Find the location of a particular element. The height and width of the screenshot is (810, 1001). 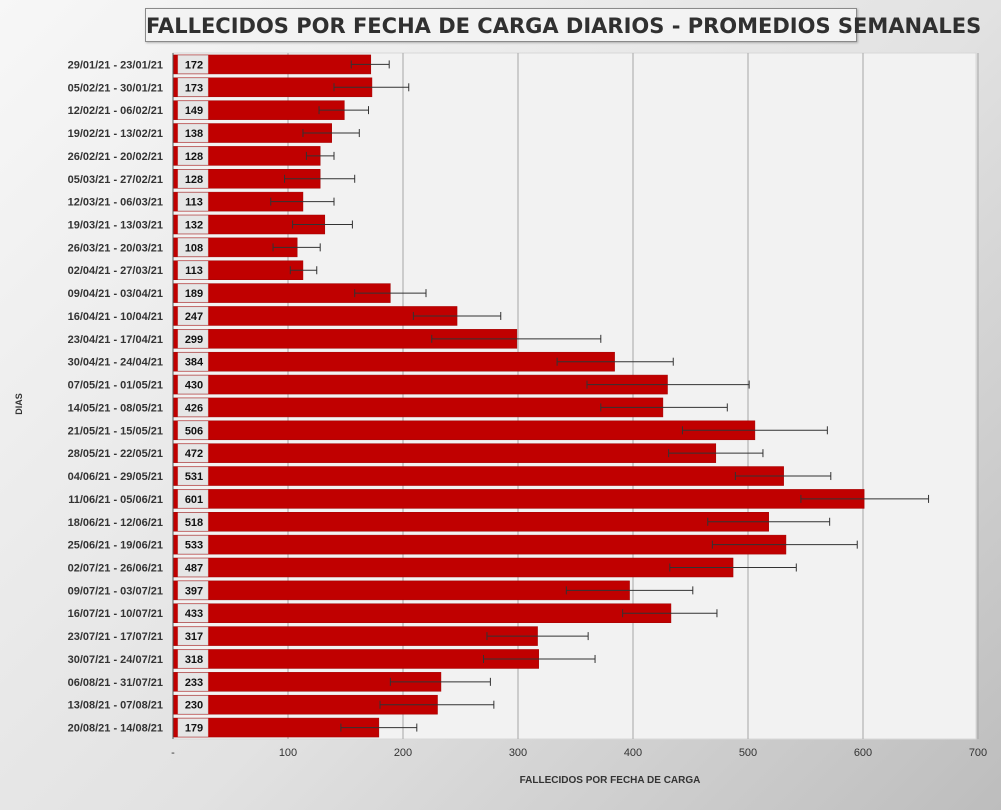

data-label: 138 is located at coordinates (194, 134).